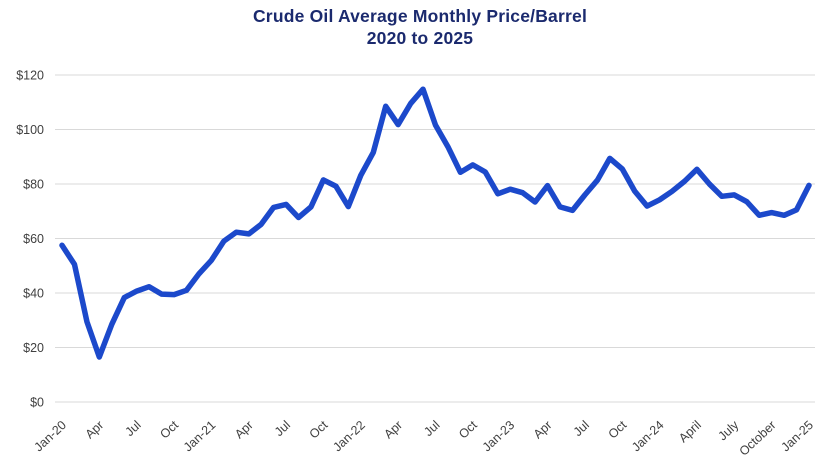 This screenshot has height=472, width=840. What do you see at coordinates (420, 16) in the screenshot?
I see `chart-title-line1: Crude Oil Average Monthly Price/Barrel` at bounding box center [420, 16].